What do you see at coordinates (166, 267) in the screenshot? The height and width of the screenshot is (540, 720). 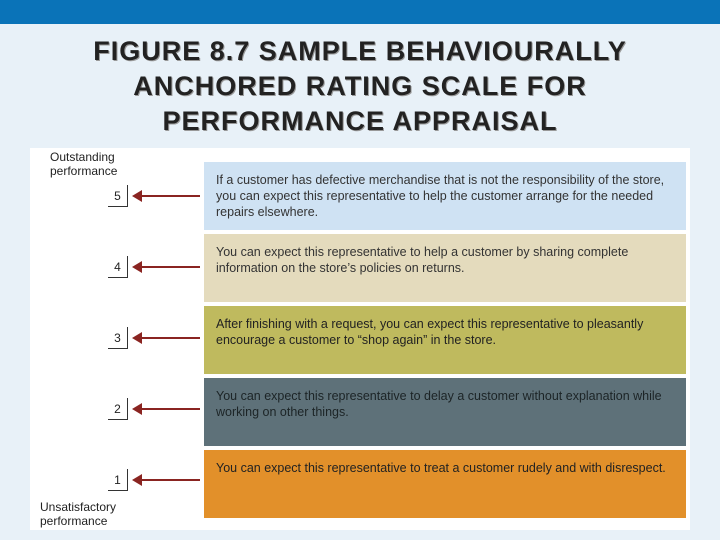 I see `score-4-arrow` at bounding box center [166, 267].